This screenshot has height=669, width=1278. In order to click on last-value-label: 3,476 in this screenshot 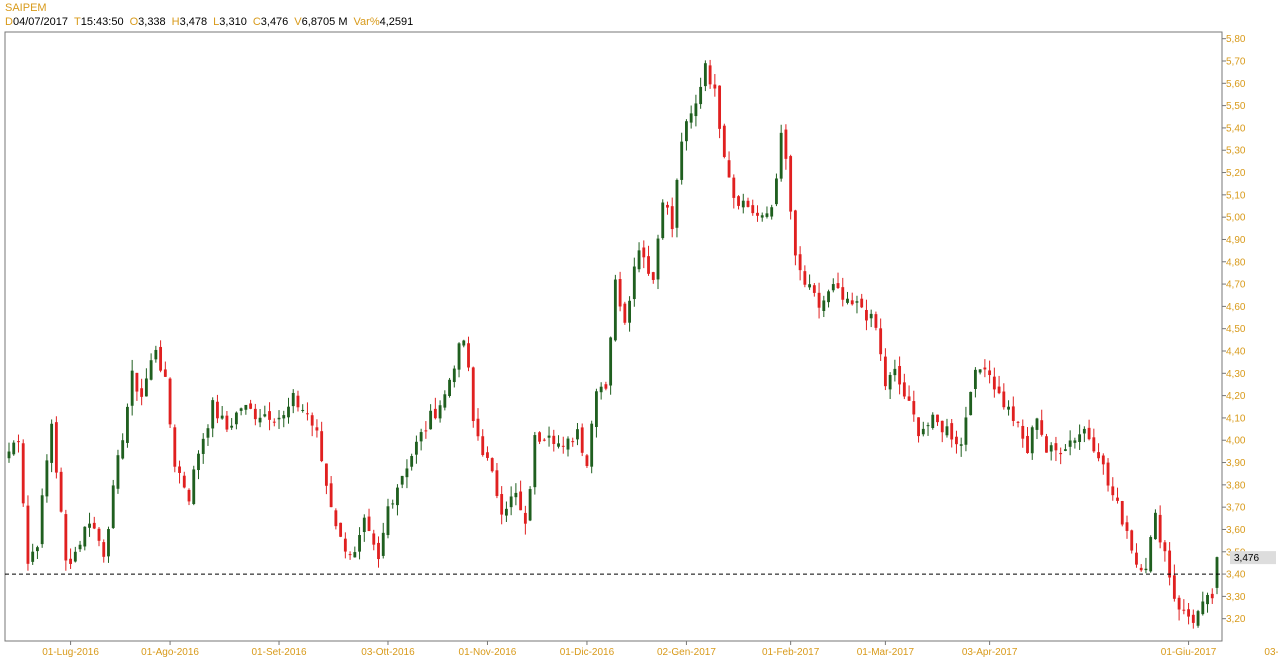, I will do `click(1246, 558)`.